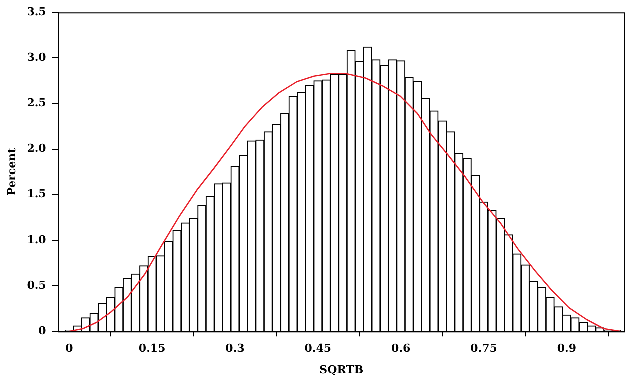 The height and width of the screenshot is (381, 626). Describe the element at coordinates (235, 349) in the screenshot. I see `x-tick-label: 0.3` at that location.